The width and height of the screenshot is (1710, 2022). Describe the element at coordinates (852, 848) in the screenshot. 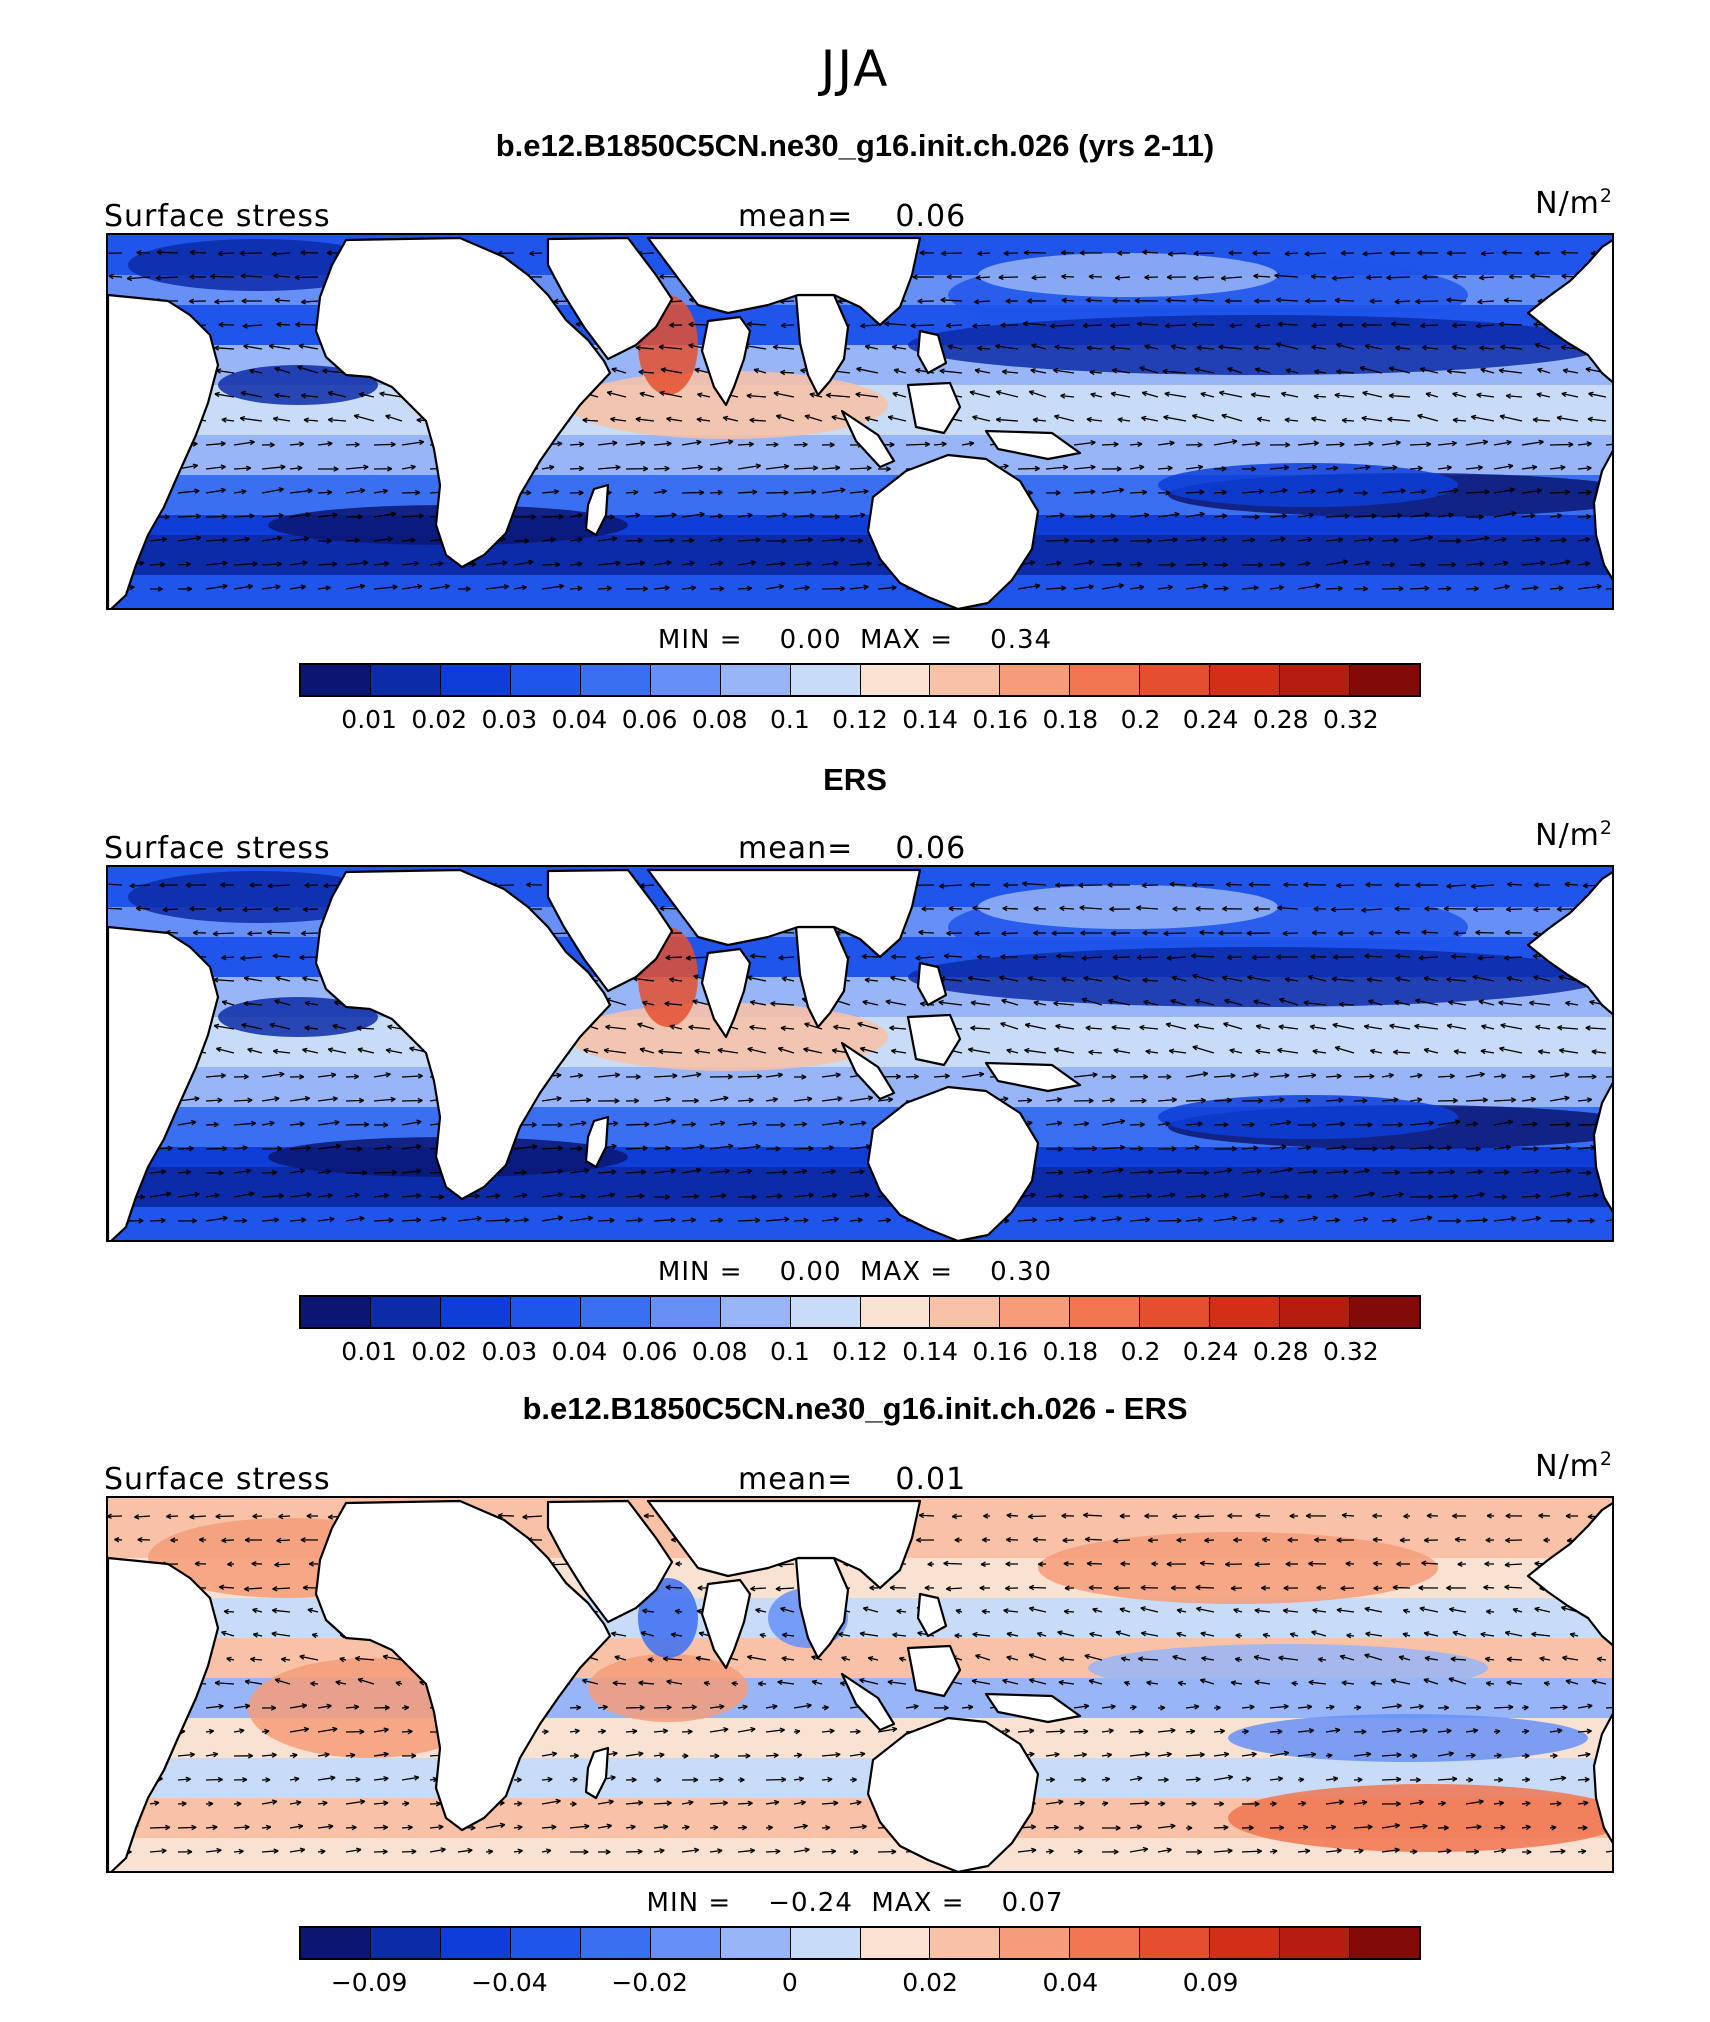

I see `mean-label: mean= 0.06` at that location.